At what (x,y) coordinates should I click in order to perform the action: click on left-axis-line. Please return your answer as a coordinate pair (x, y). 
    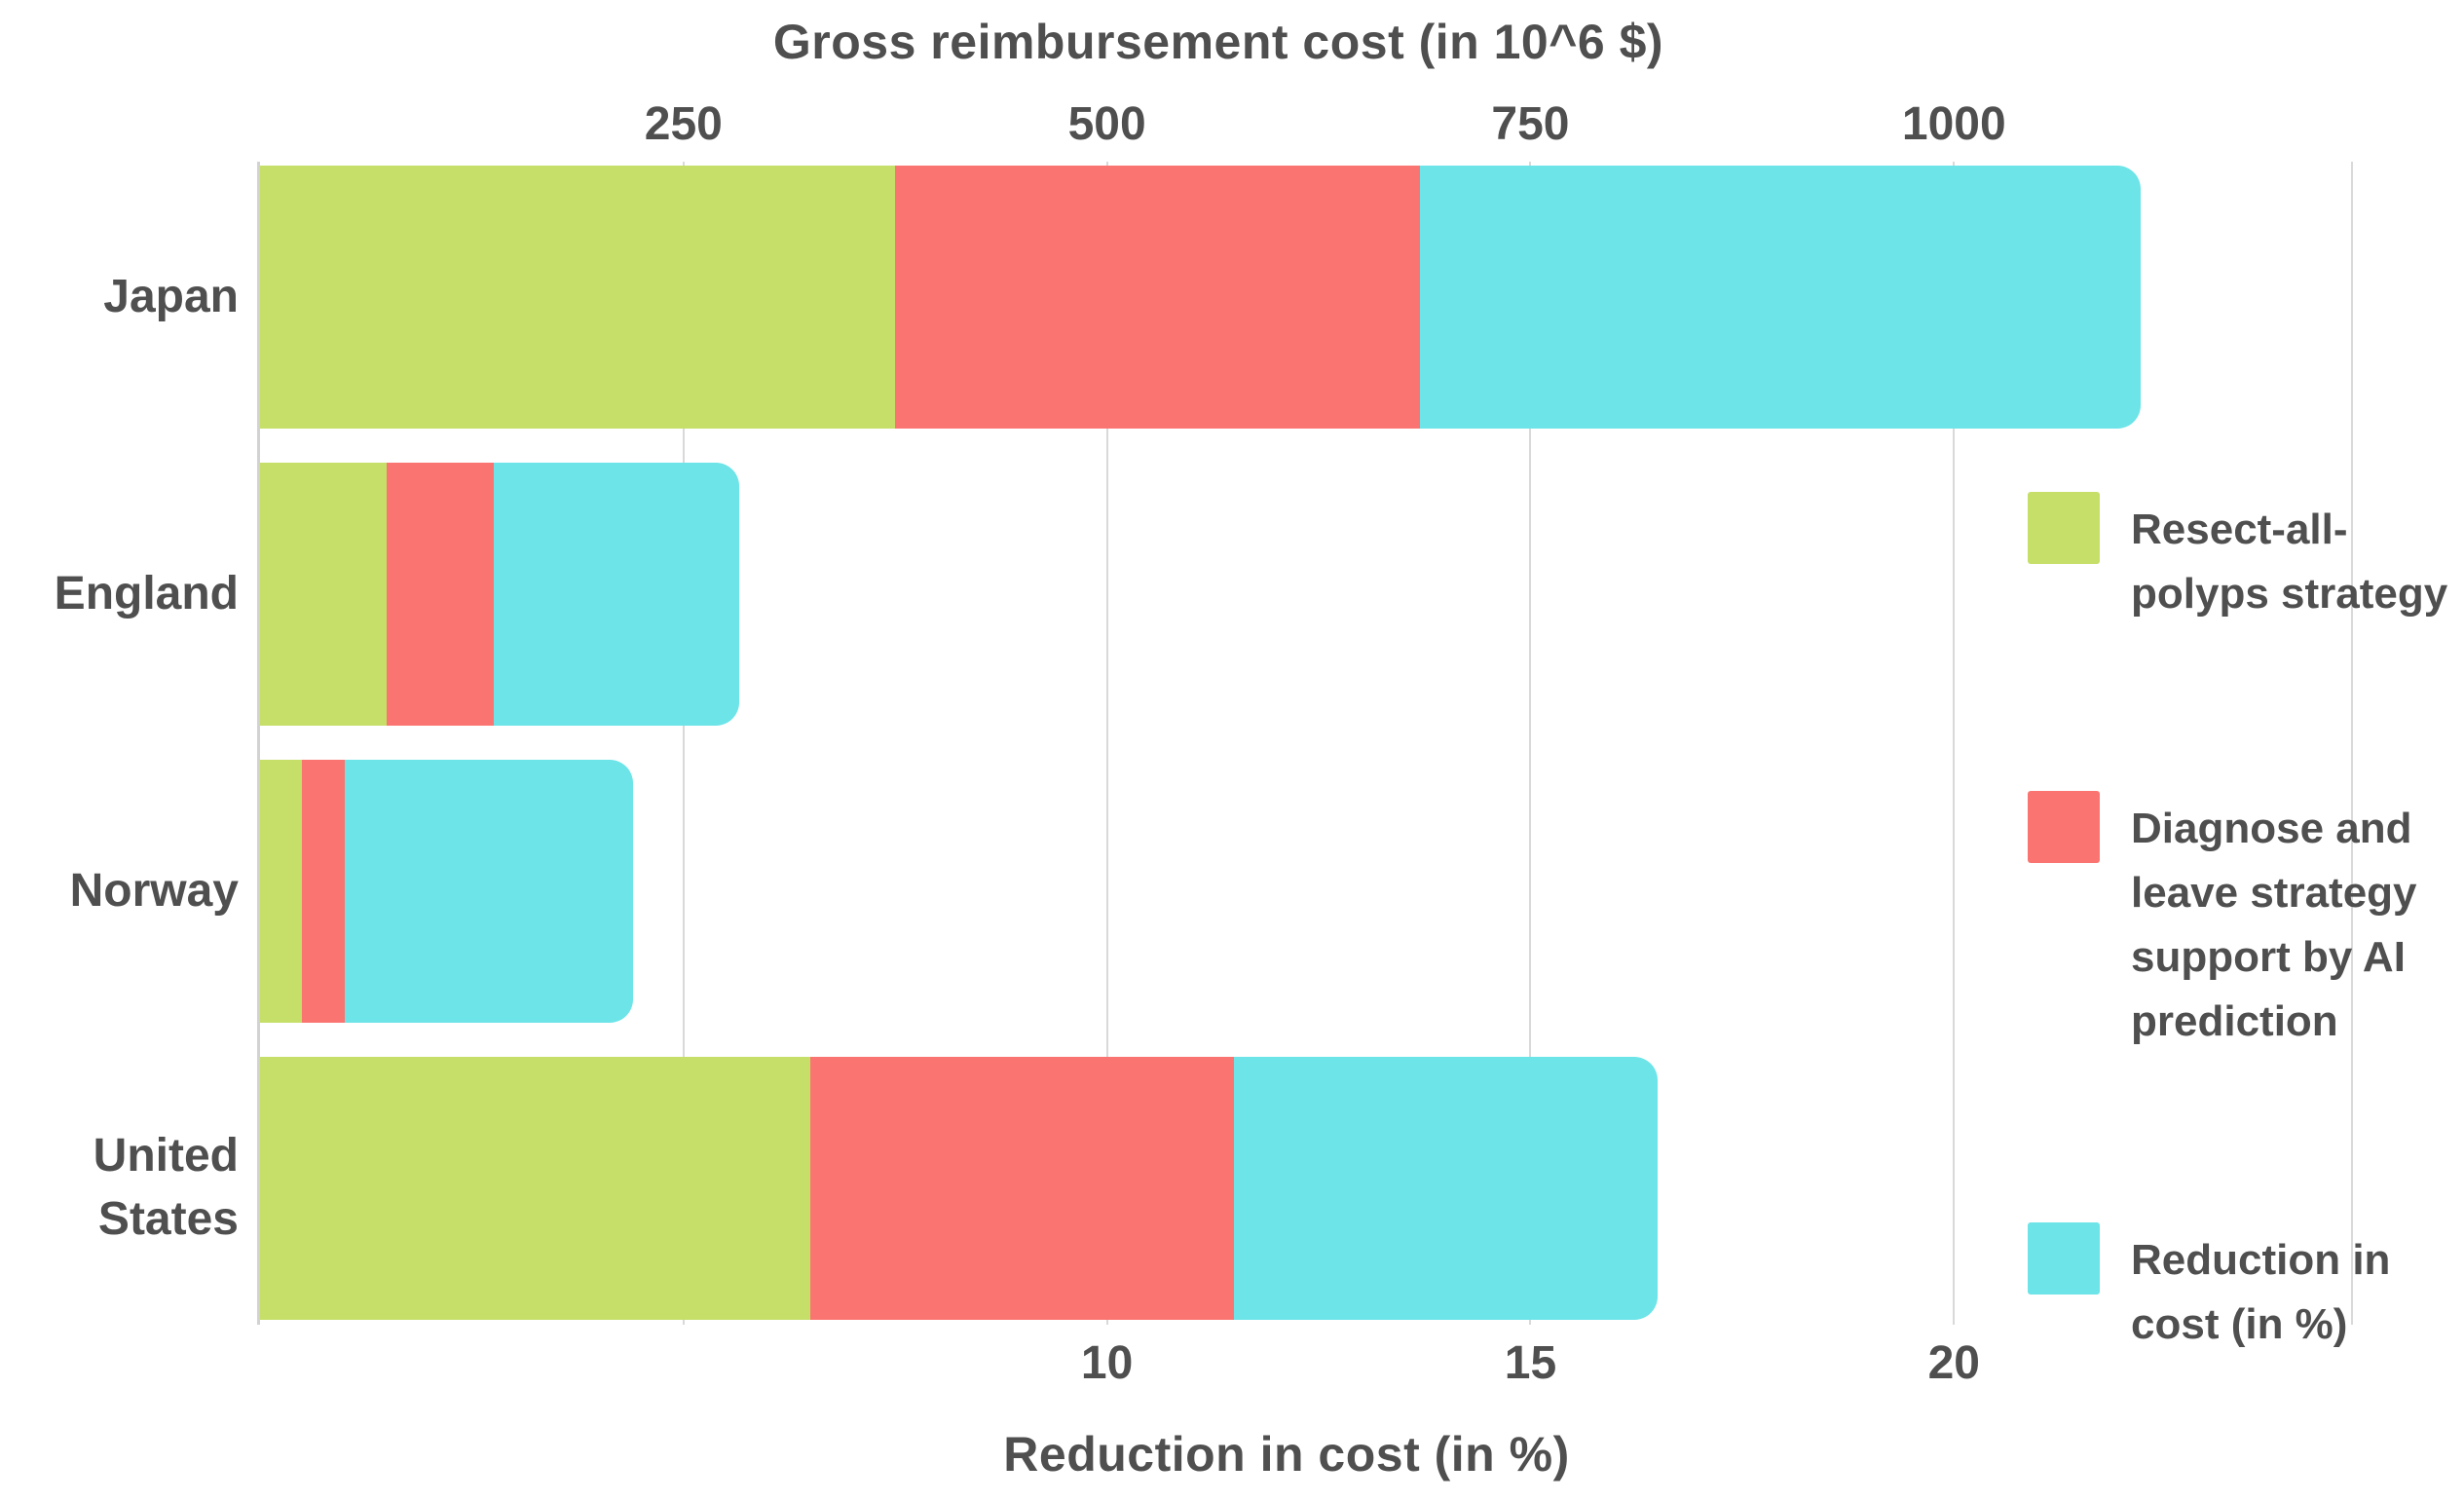
    Looking at the image, I should click on (258, 743).